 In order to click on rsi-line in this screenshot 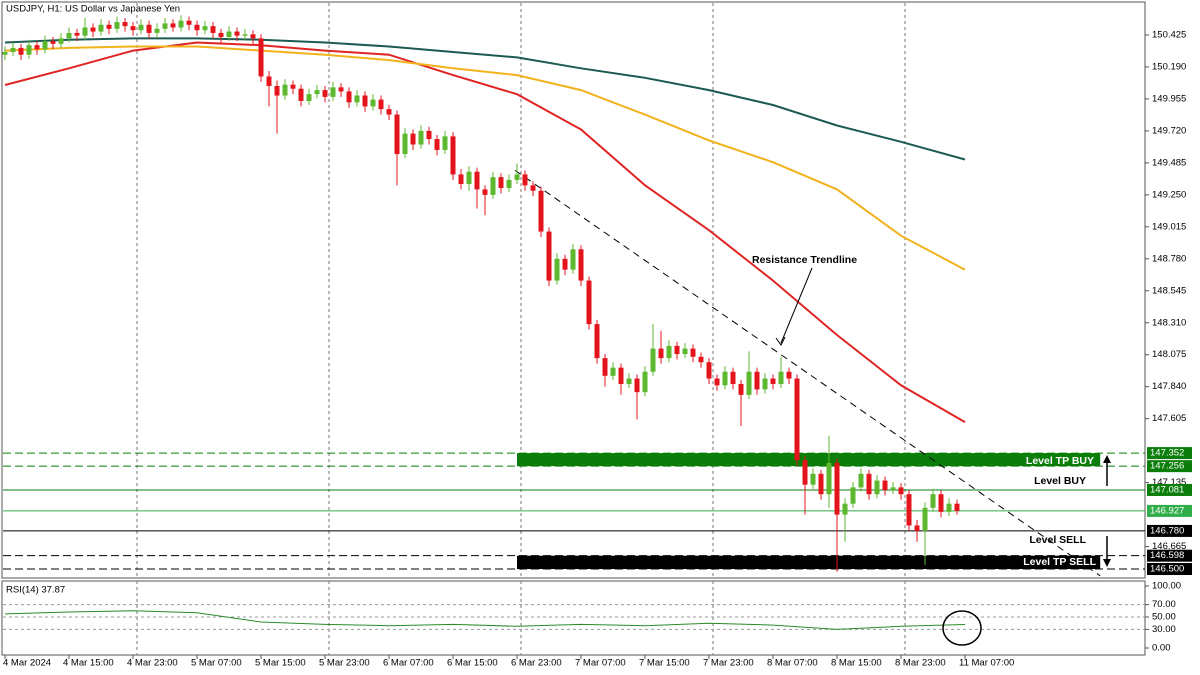, I will do `click(485, 620)`.